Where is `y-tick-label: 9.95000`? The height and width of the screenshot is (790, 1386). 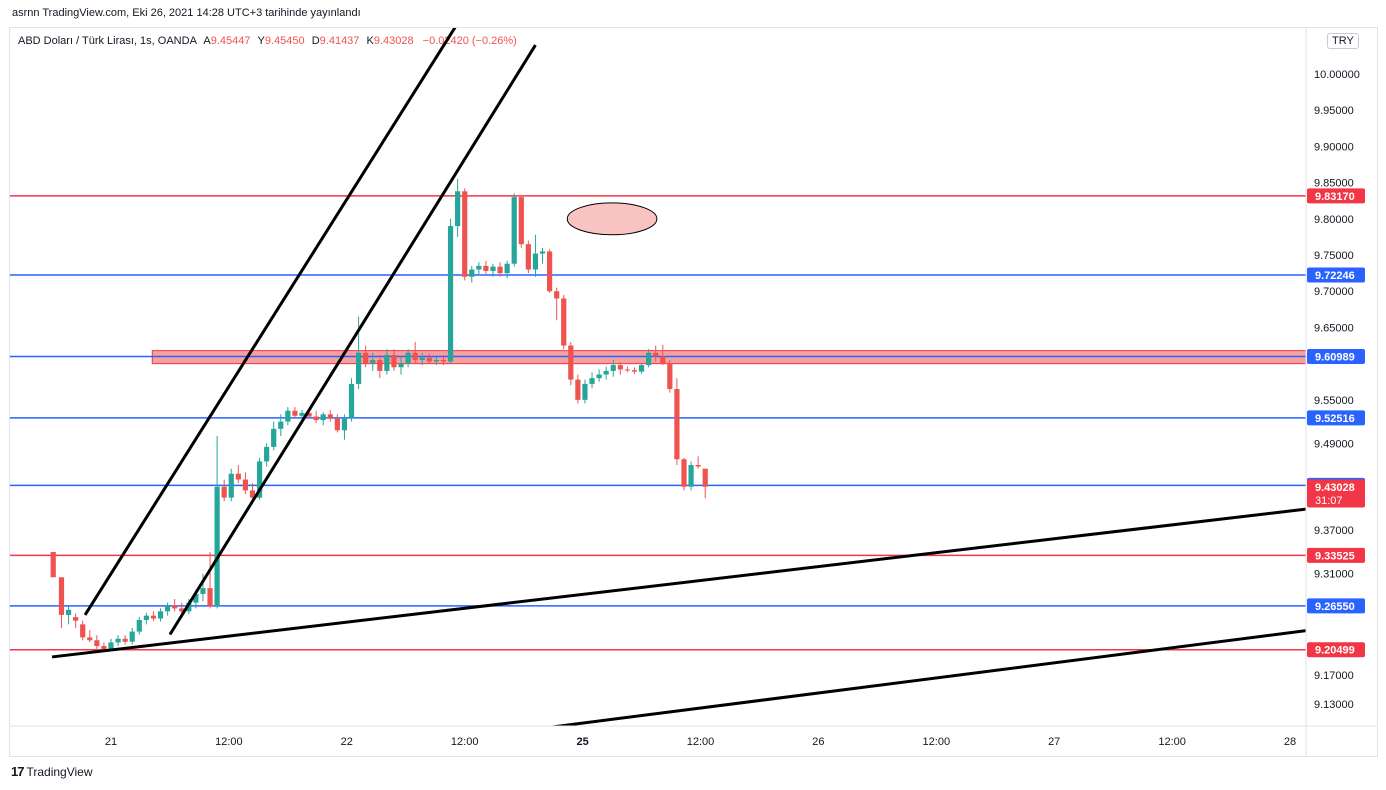 y-tick-label: 9.95000 is located at coordinates (1334, 111).